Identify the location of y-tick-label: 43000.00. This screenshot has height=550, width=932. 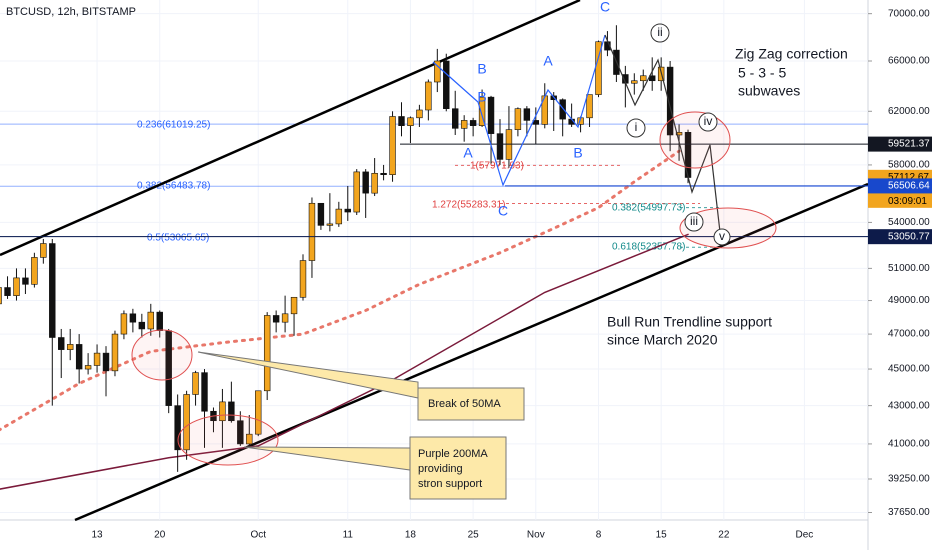
(909, 405).